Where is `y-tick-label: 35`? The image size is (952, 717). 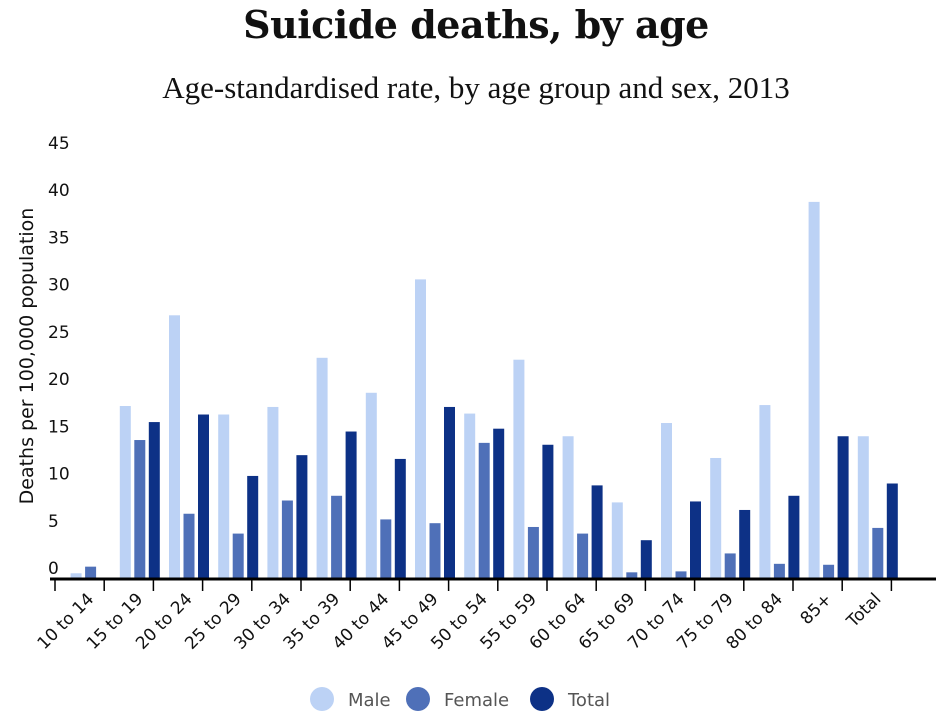 y-tick-label: 35 is located at coordinates (59, 238).